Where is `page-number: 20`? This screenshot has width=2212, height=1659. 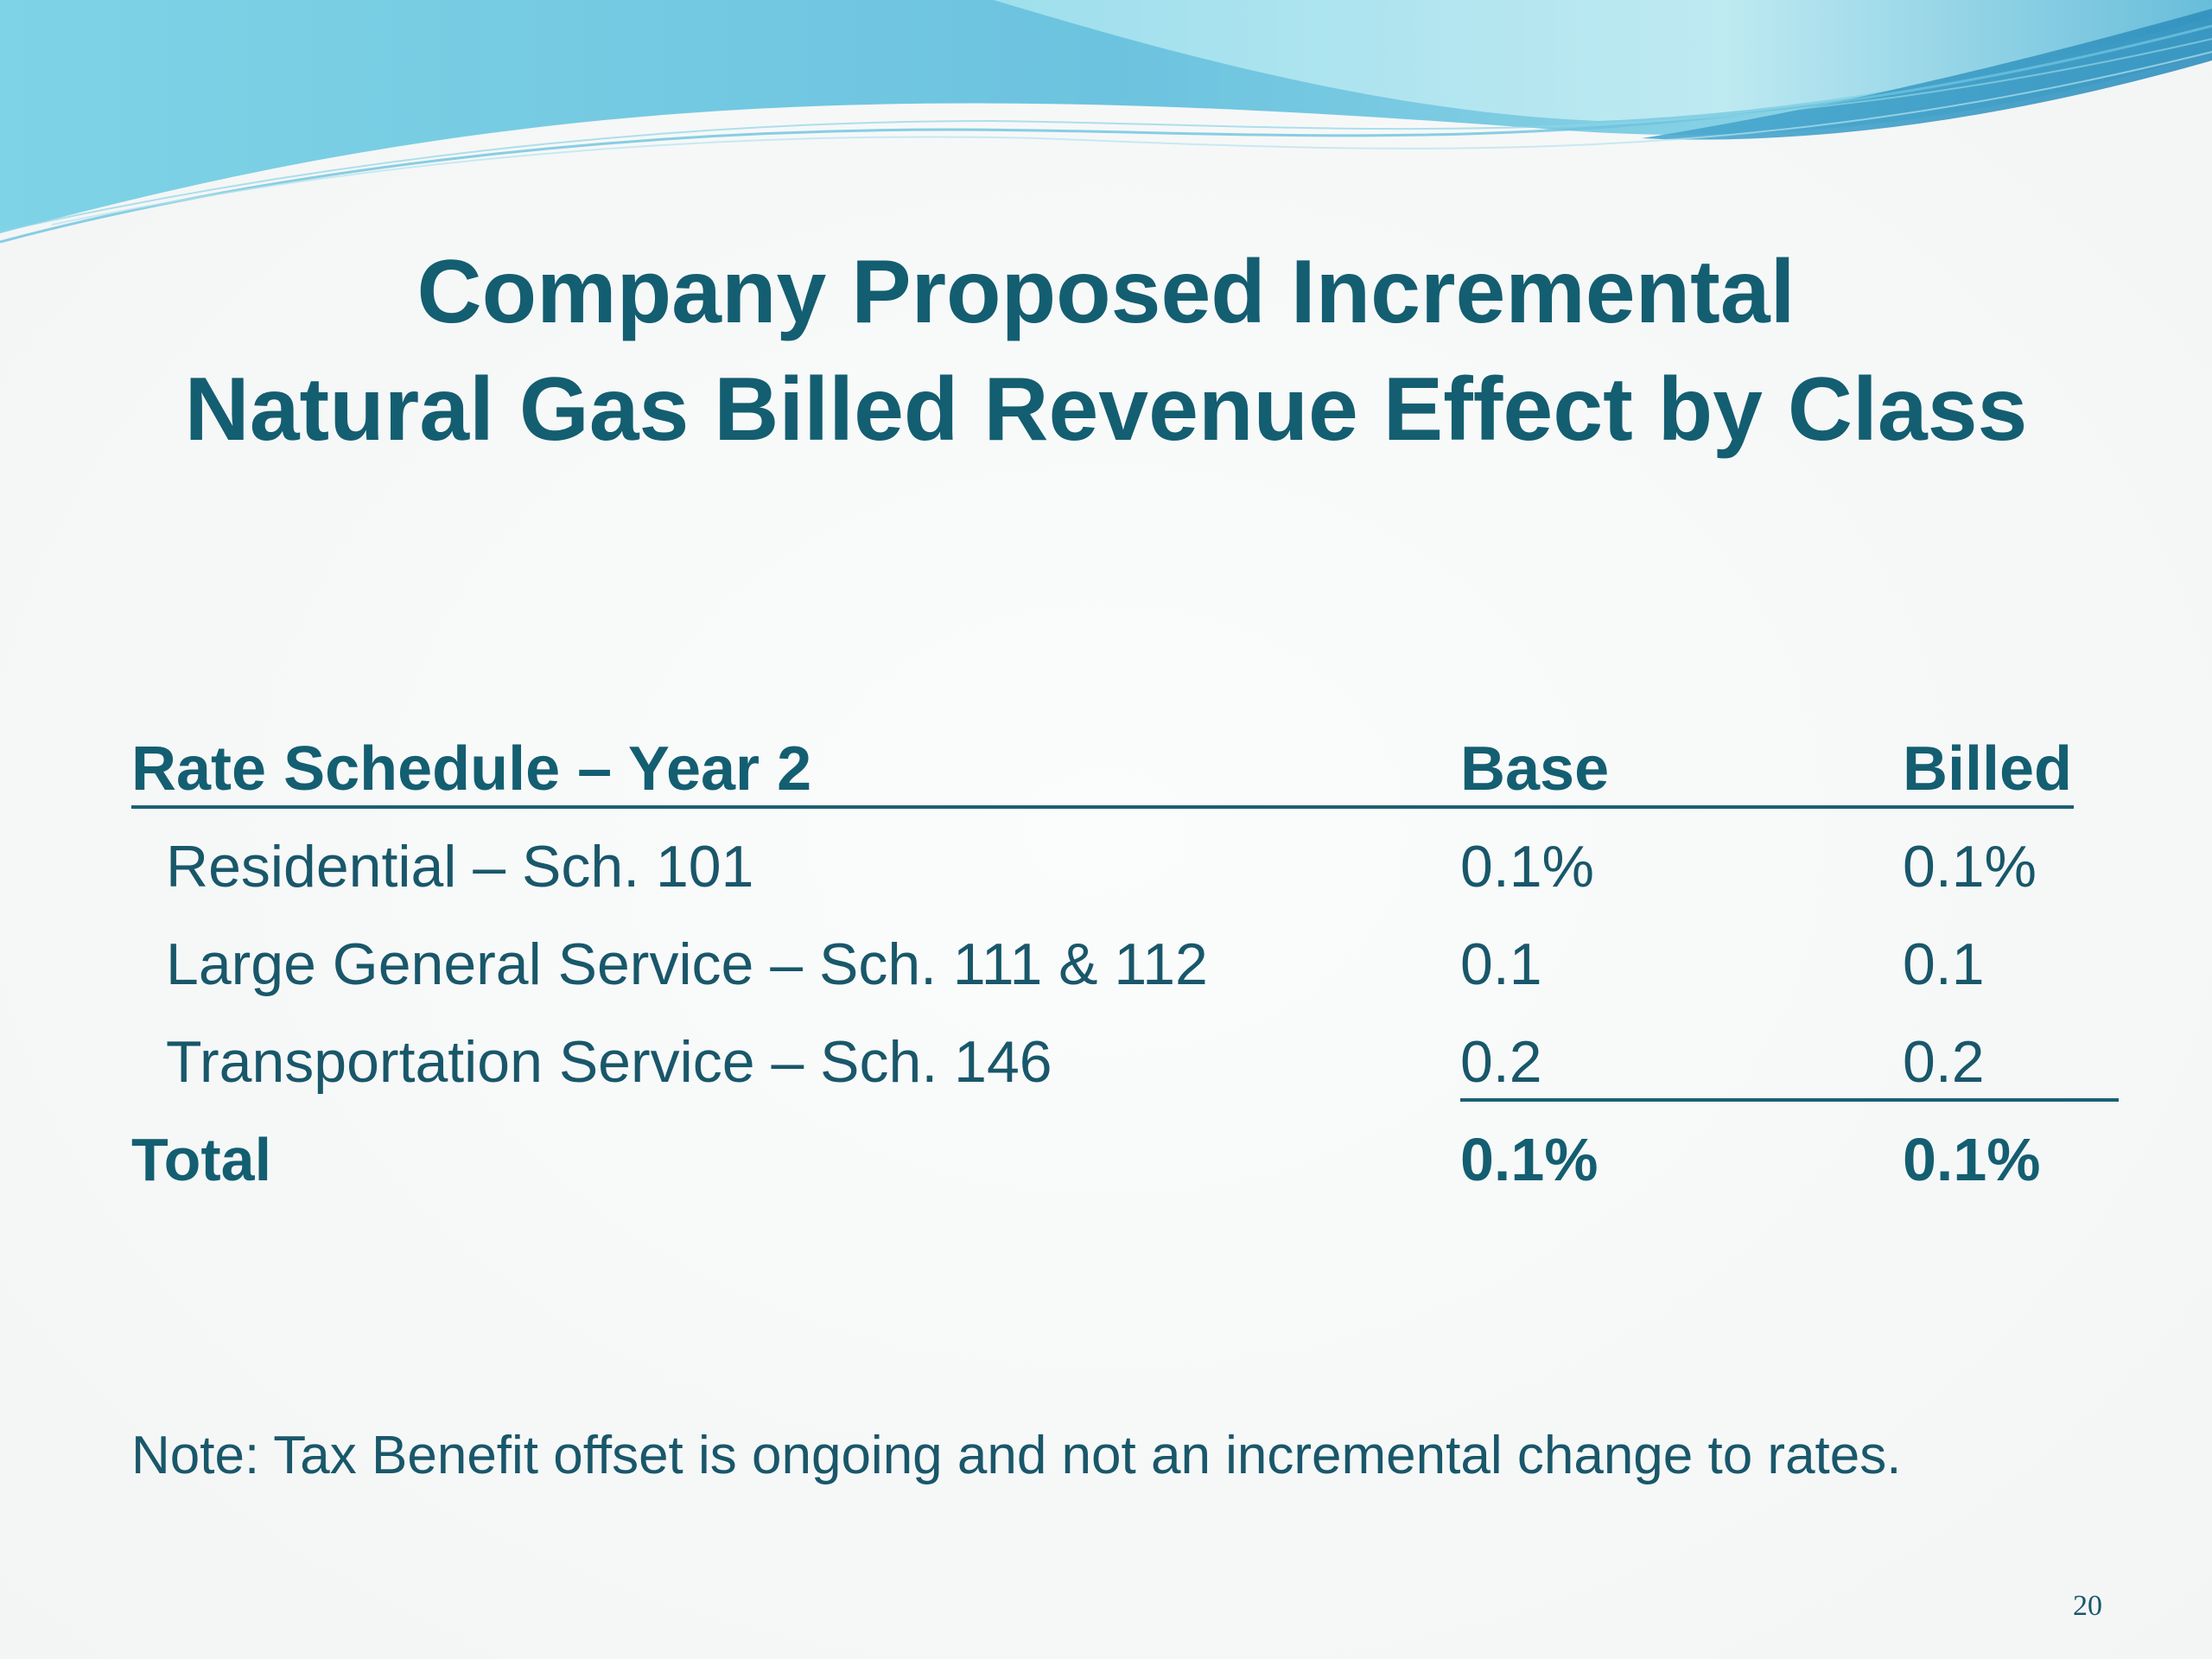
page-number: 20 is located at coordinates (2087, 1606).